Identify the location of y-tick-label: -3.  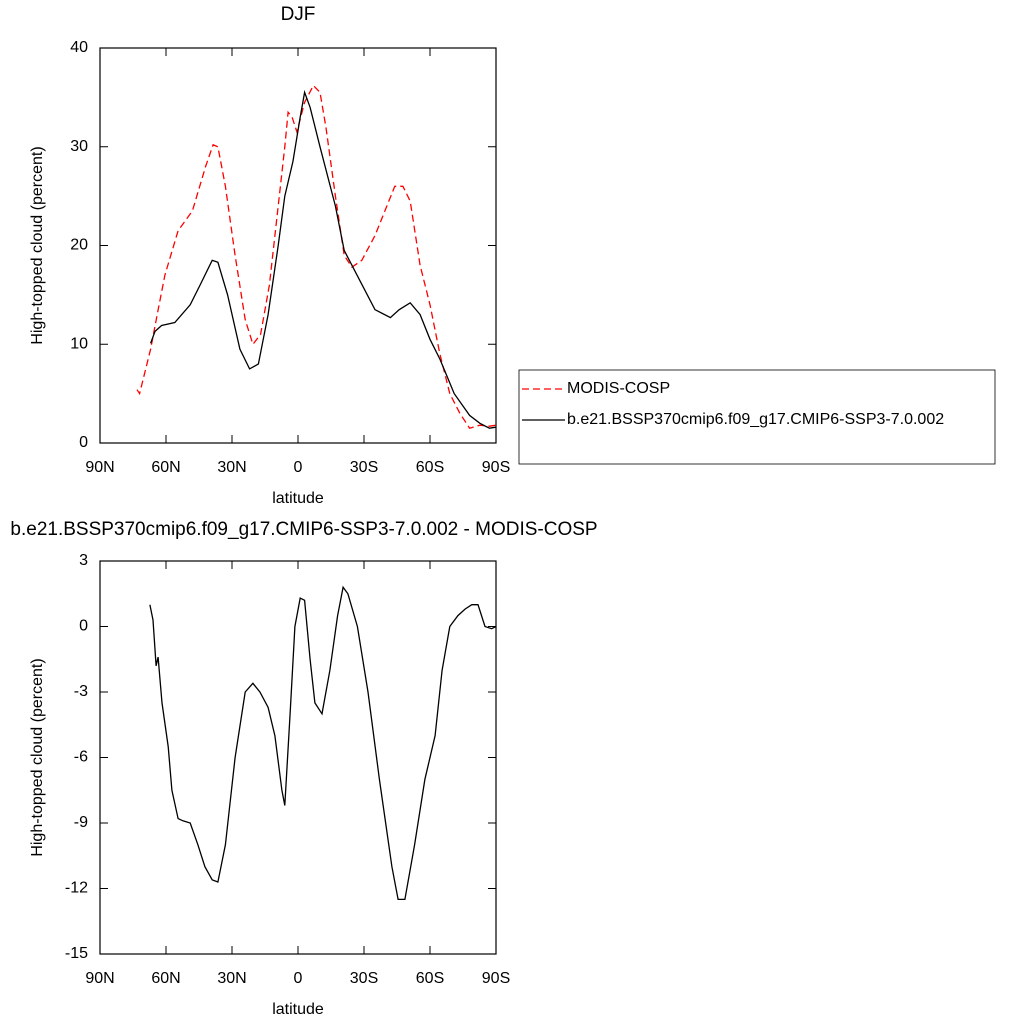
(81, 691).